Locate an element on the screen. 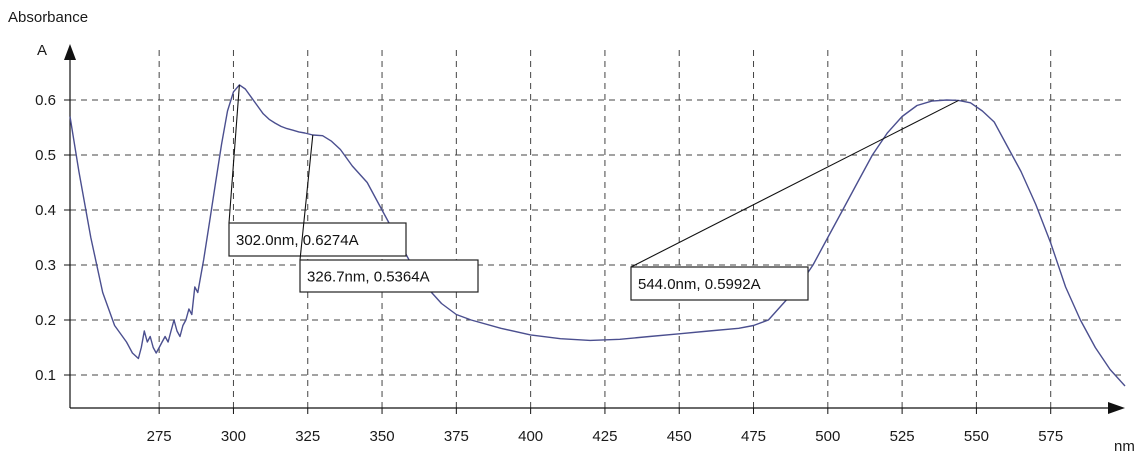  x-tick-label: 400 is located at coordinates (530, 436).